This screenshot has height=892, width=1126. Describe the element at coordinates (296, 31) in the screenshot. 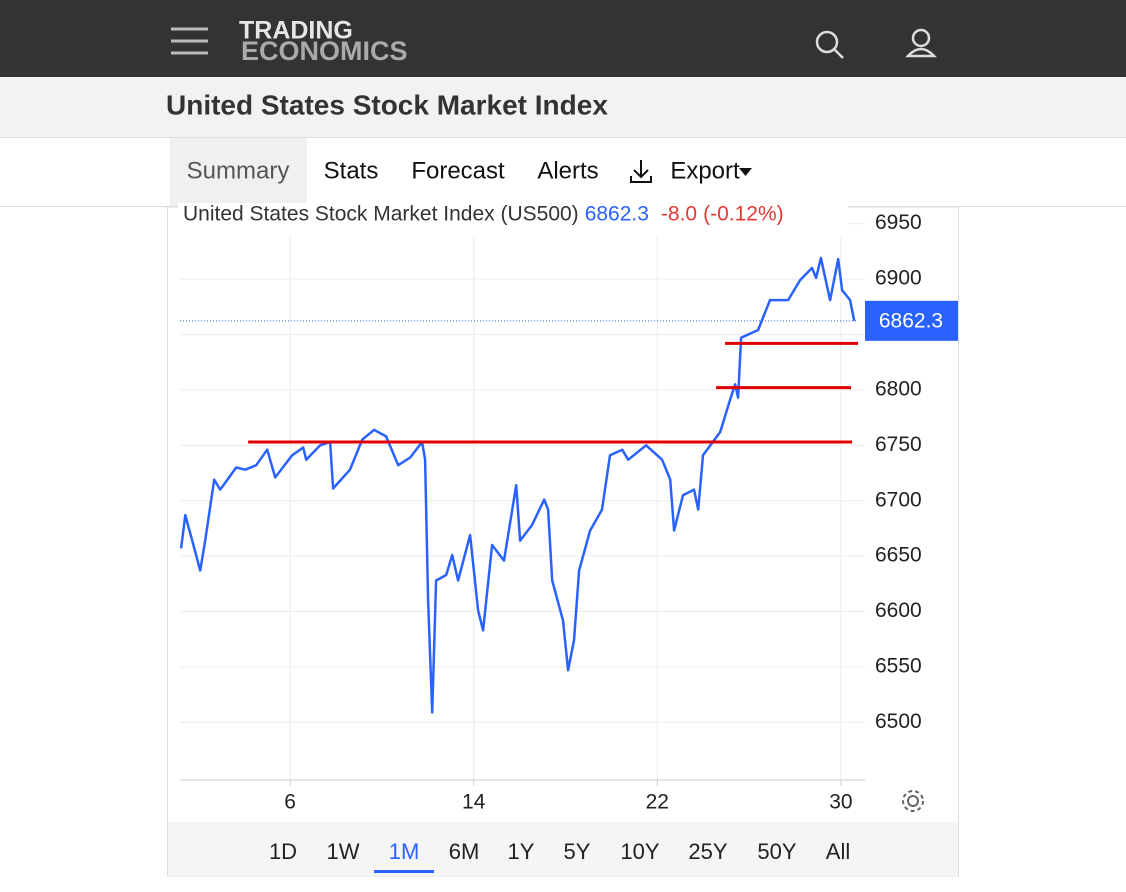

I see `logo-top: TRADING` at that location.